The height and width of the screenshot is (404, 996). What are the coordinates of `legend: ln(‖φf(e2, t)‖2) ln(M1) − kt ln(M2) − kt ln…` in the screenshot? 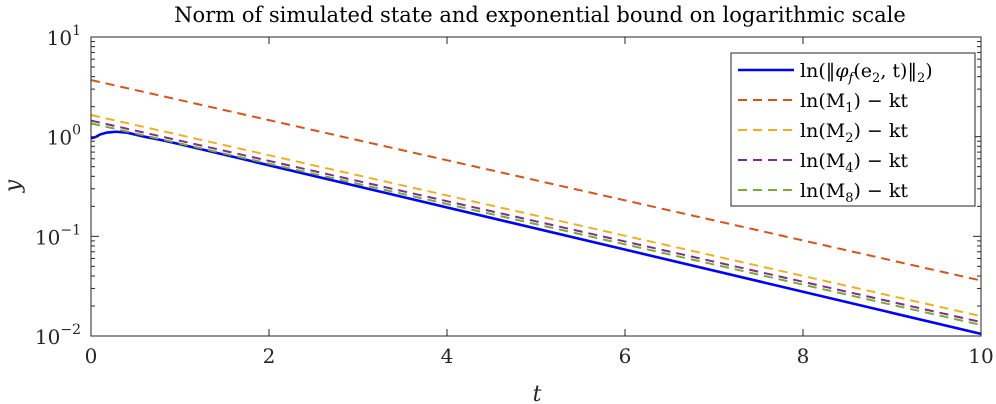 It's located at (853, 129).